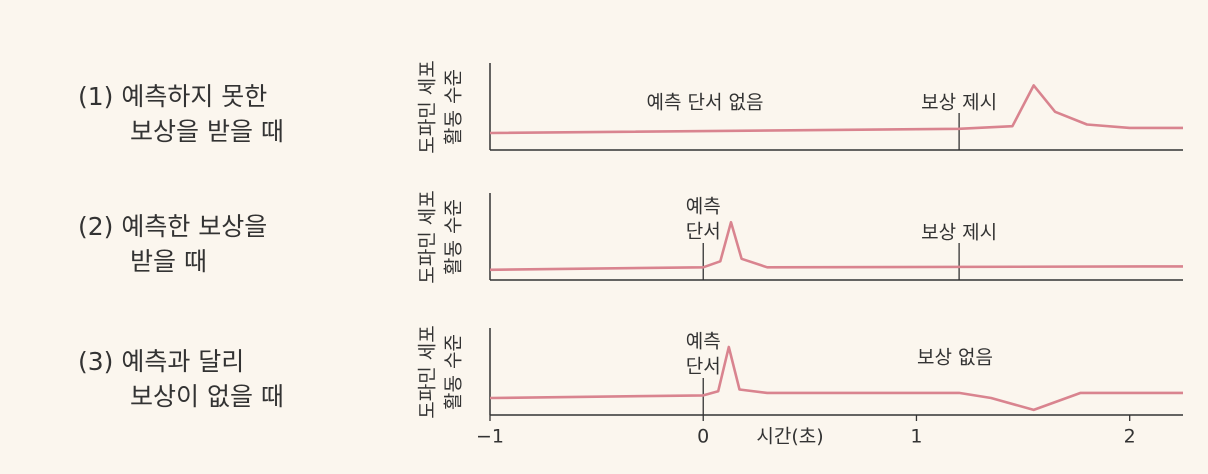  What do you see at coordinates (207, 131) in the screenshot?
I see `panel-title: 보상을 받을 때` at bounding box center [207, 131].